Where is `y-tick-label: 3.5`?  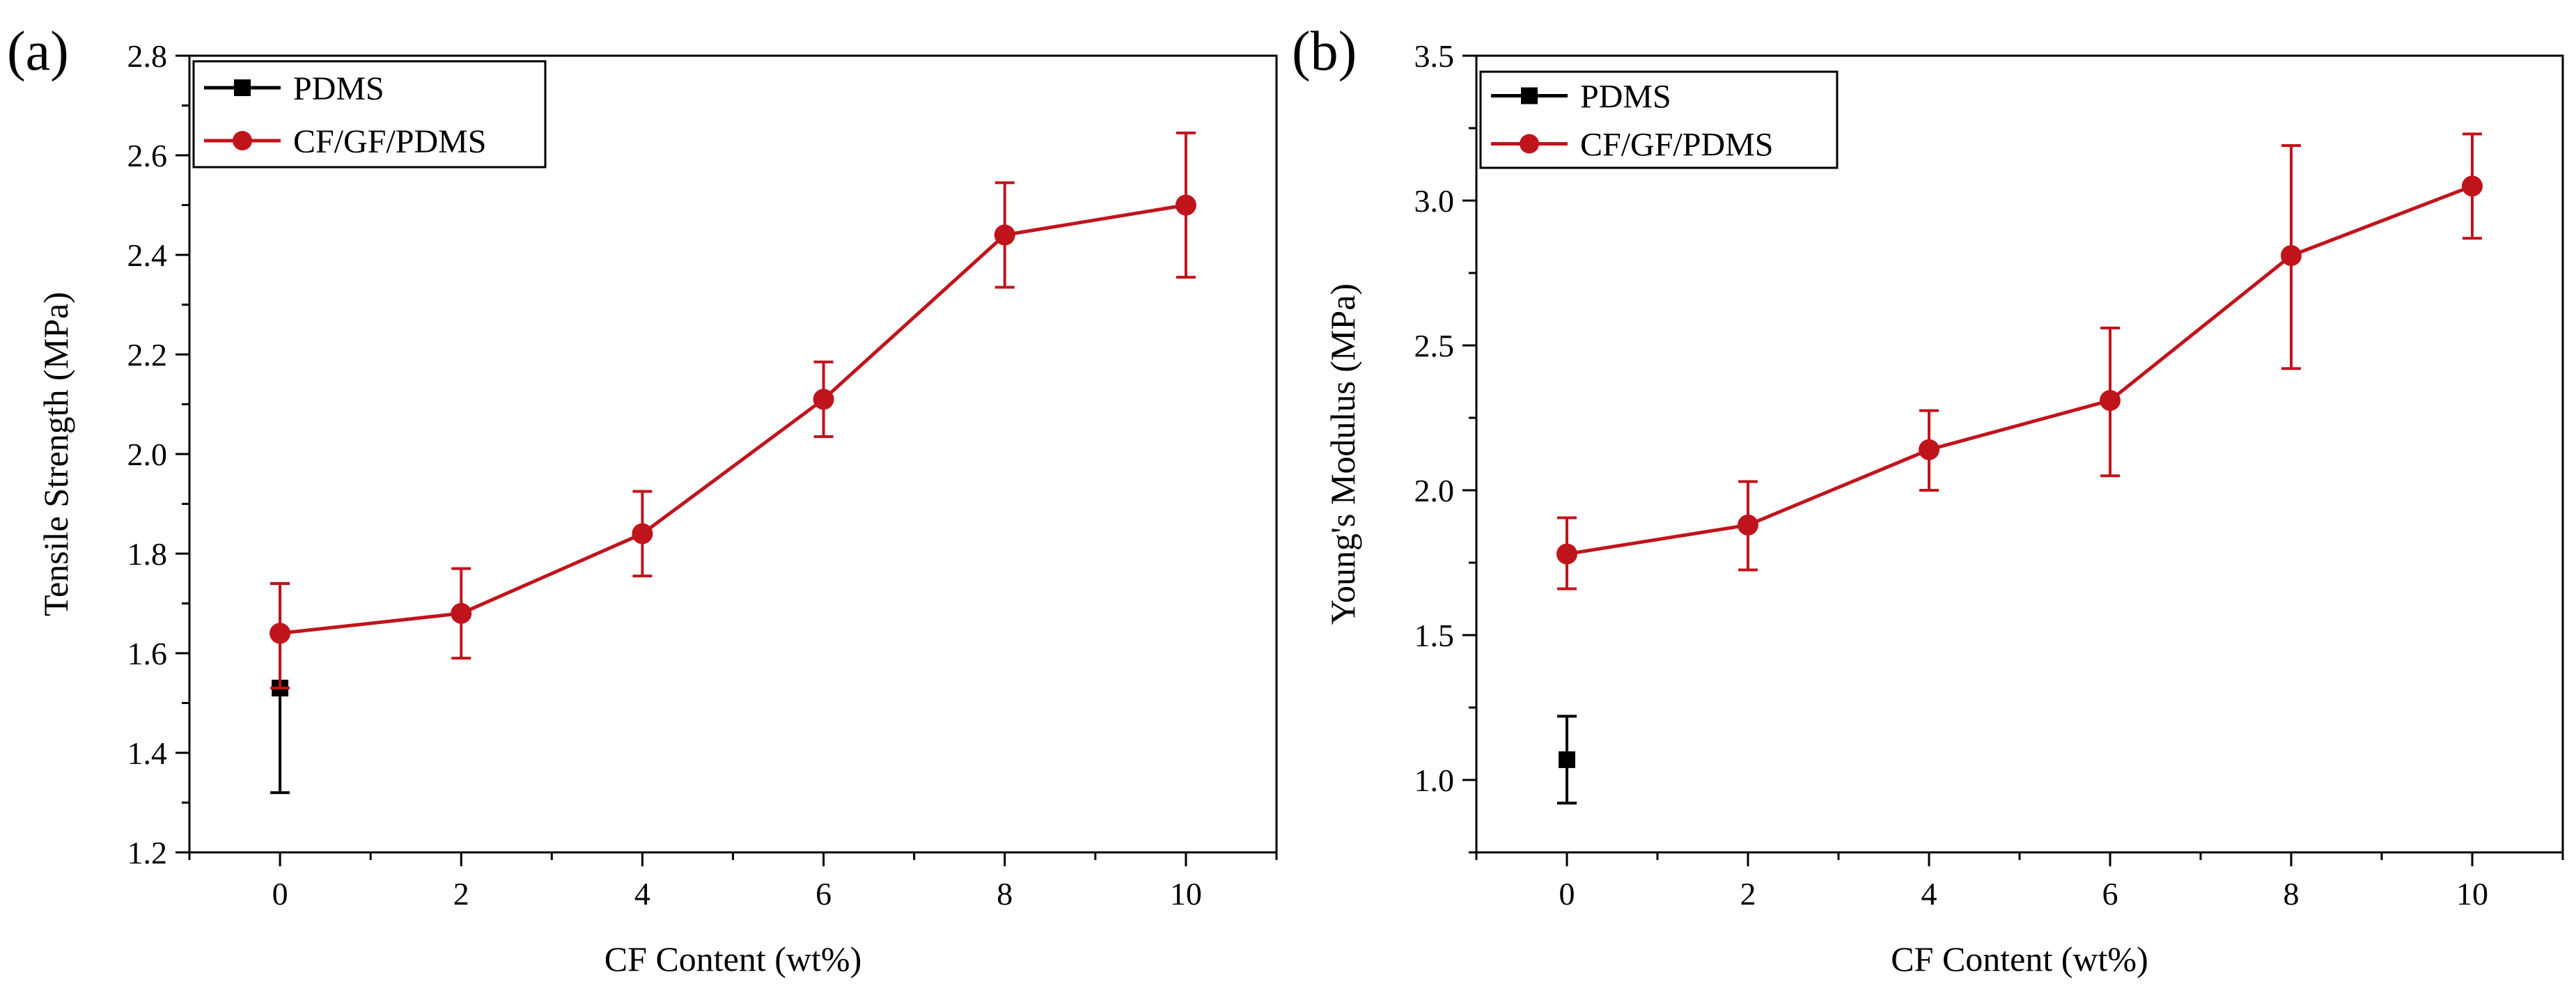 y-tick-label: 3.5 is located at coordinates (1435, 56).